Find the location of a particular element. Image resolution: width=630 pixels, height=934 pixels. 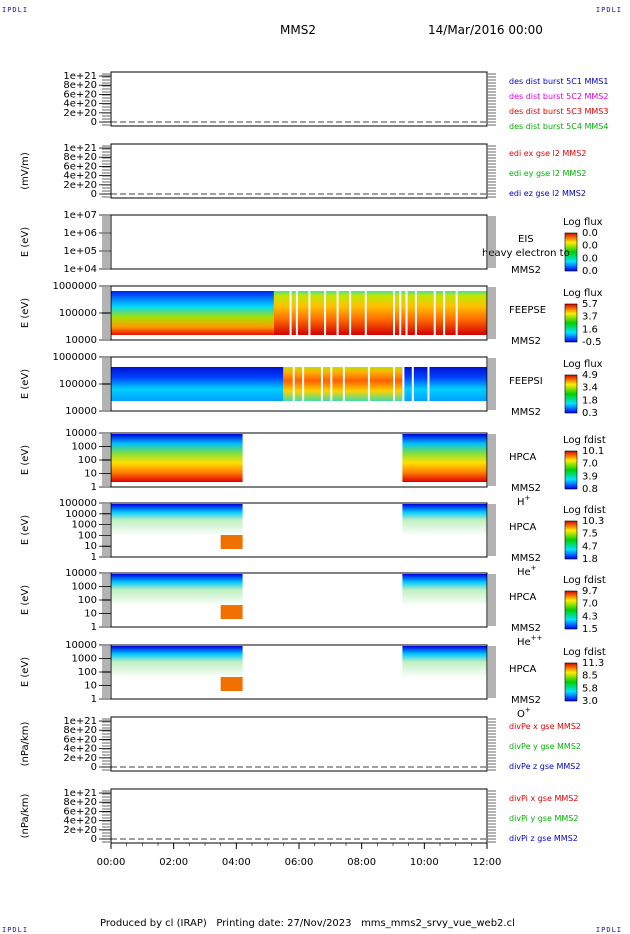

x-tick-label: 08:00 is located at coordinates (361, 862).